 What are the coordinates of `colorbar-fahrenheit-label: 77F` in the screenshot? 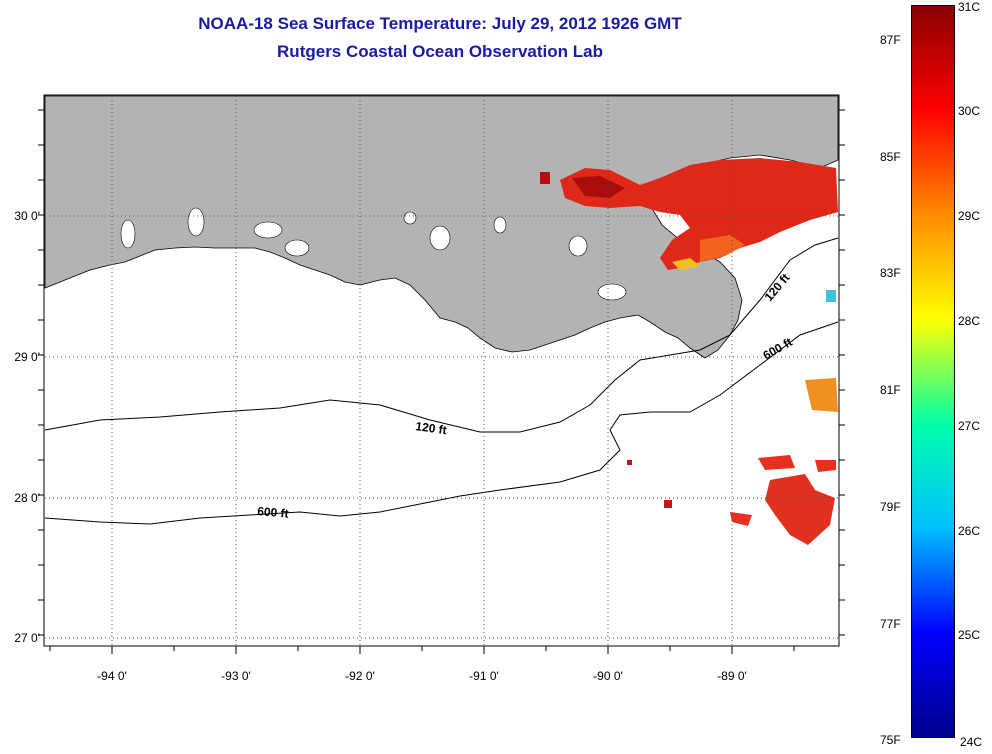 It's located at (890, 624).